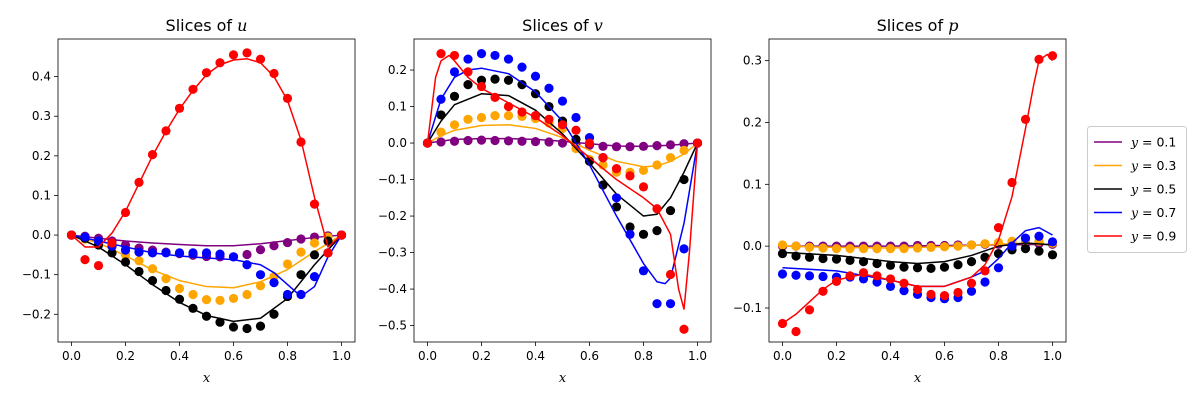 This screenshot has height=400, width=1200. I want to click on x-tick-label: 0.2, so click(836, 356).